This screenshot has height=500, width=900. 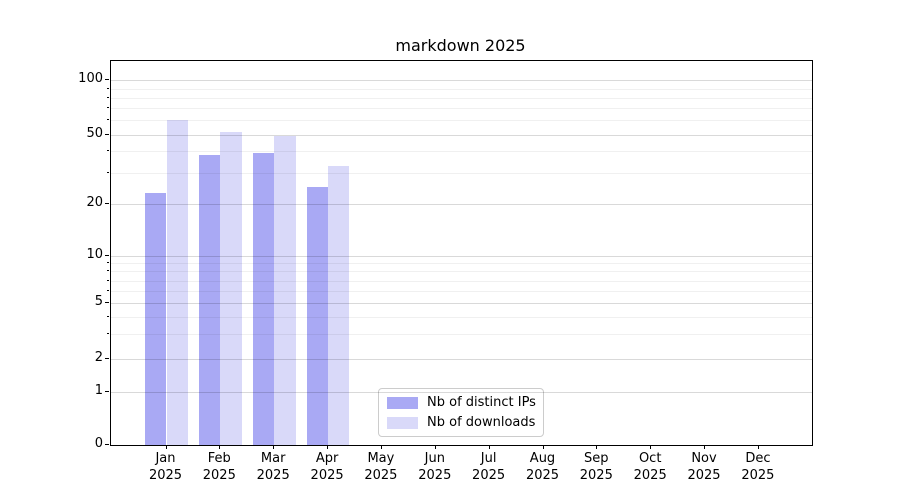 What do you see at coordinates (98, 302) in the screenshot?
I see `y-tick-label-5: 5` at bounding box center [98, 302].